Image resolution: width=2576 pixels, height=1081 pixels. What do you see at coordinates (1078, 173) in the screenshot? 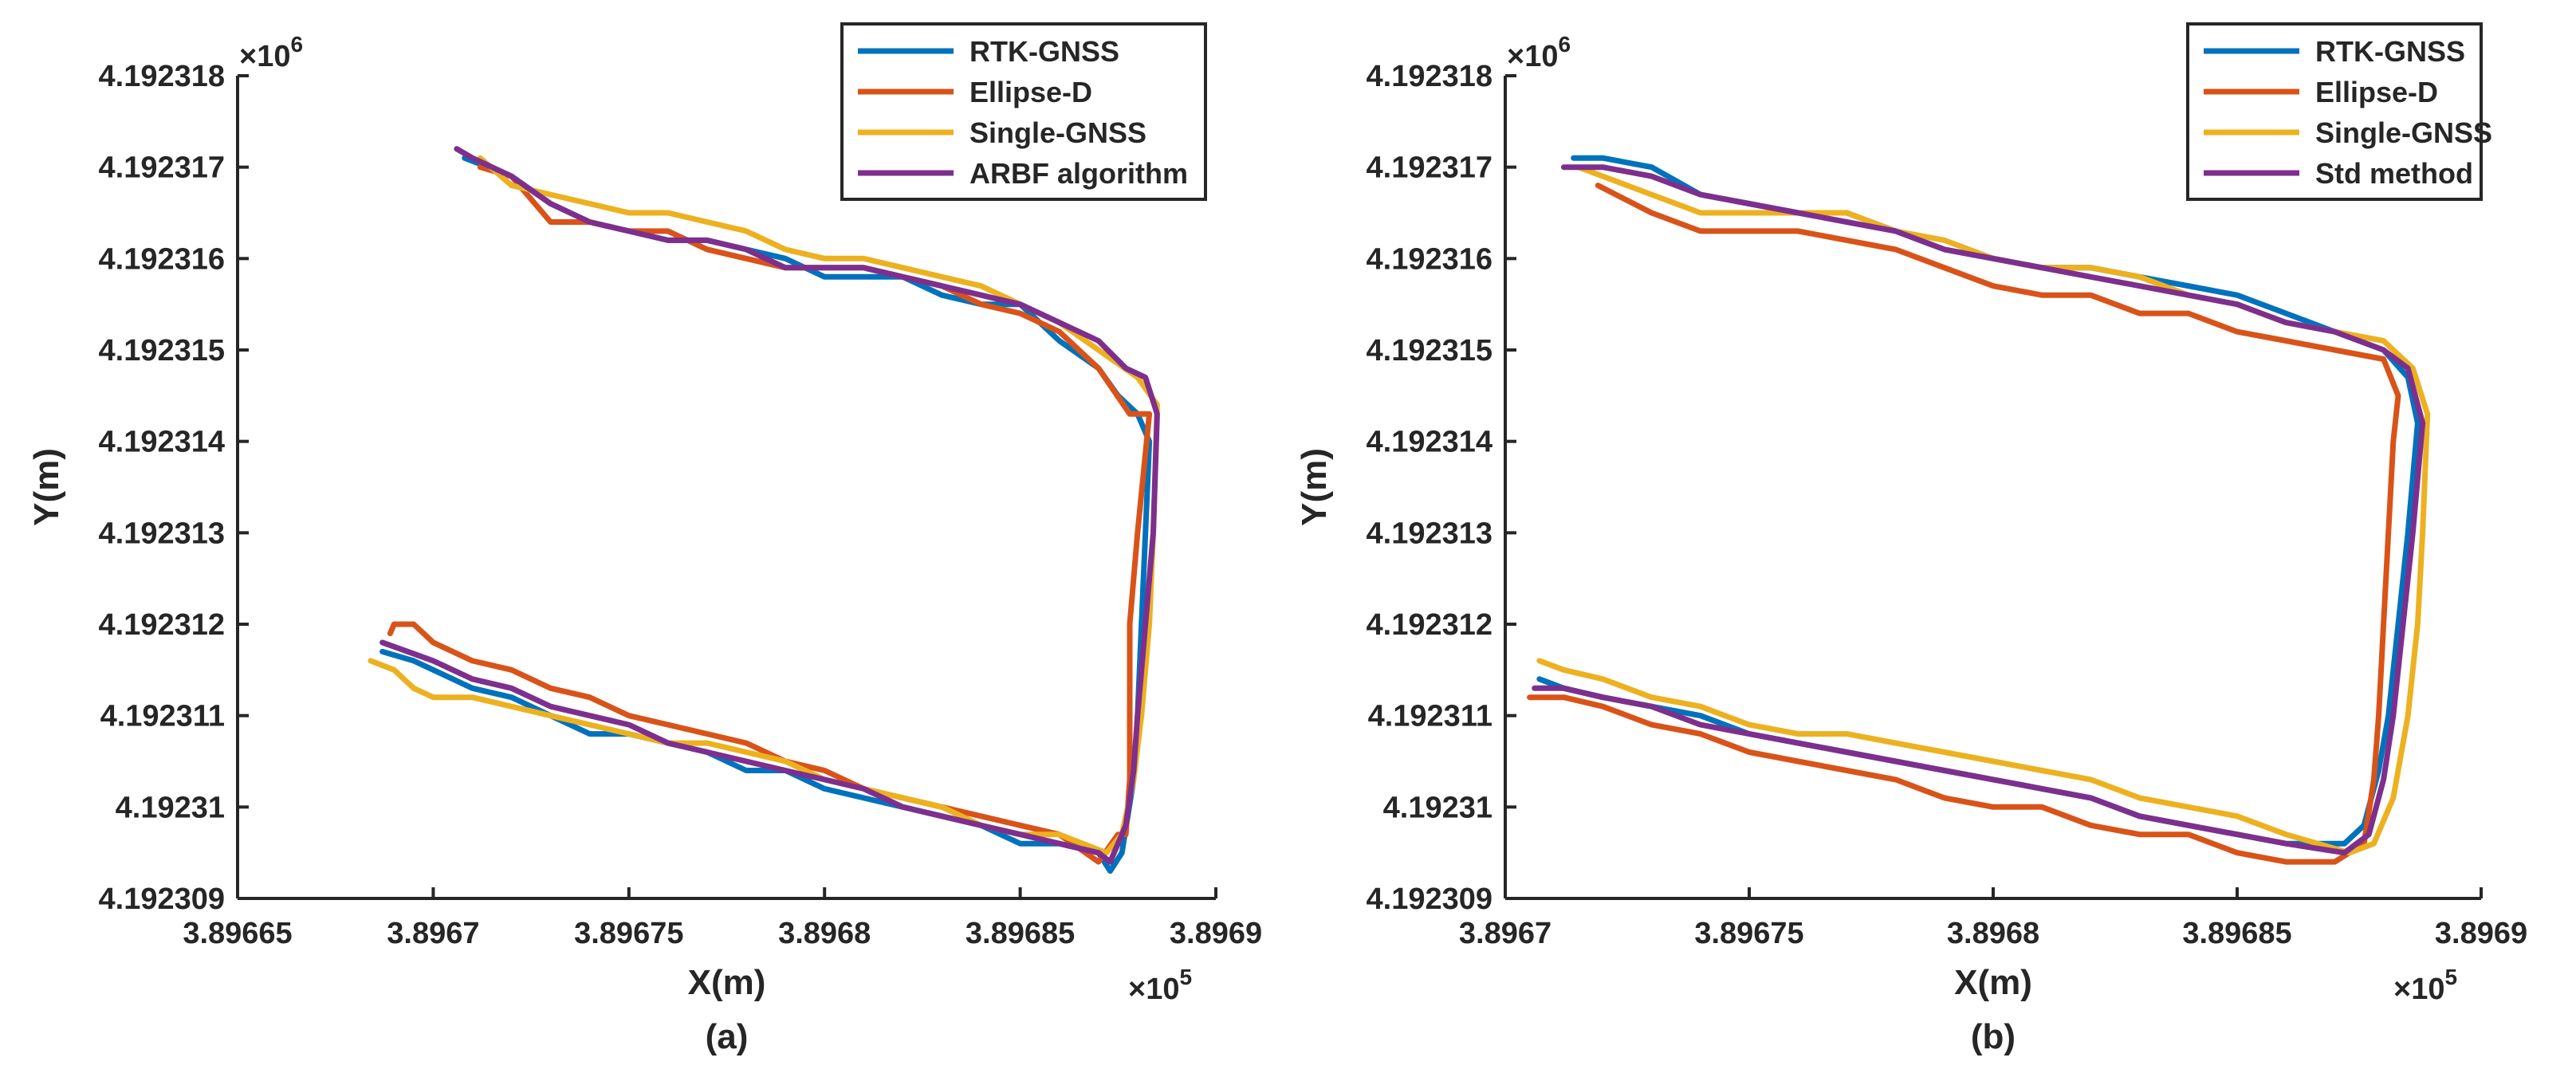
I see `legend-label: ARBF algorithm` at bounding box center [1078, 173].